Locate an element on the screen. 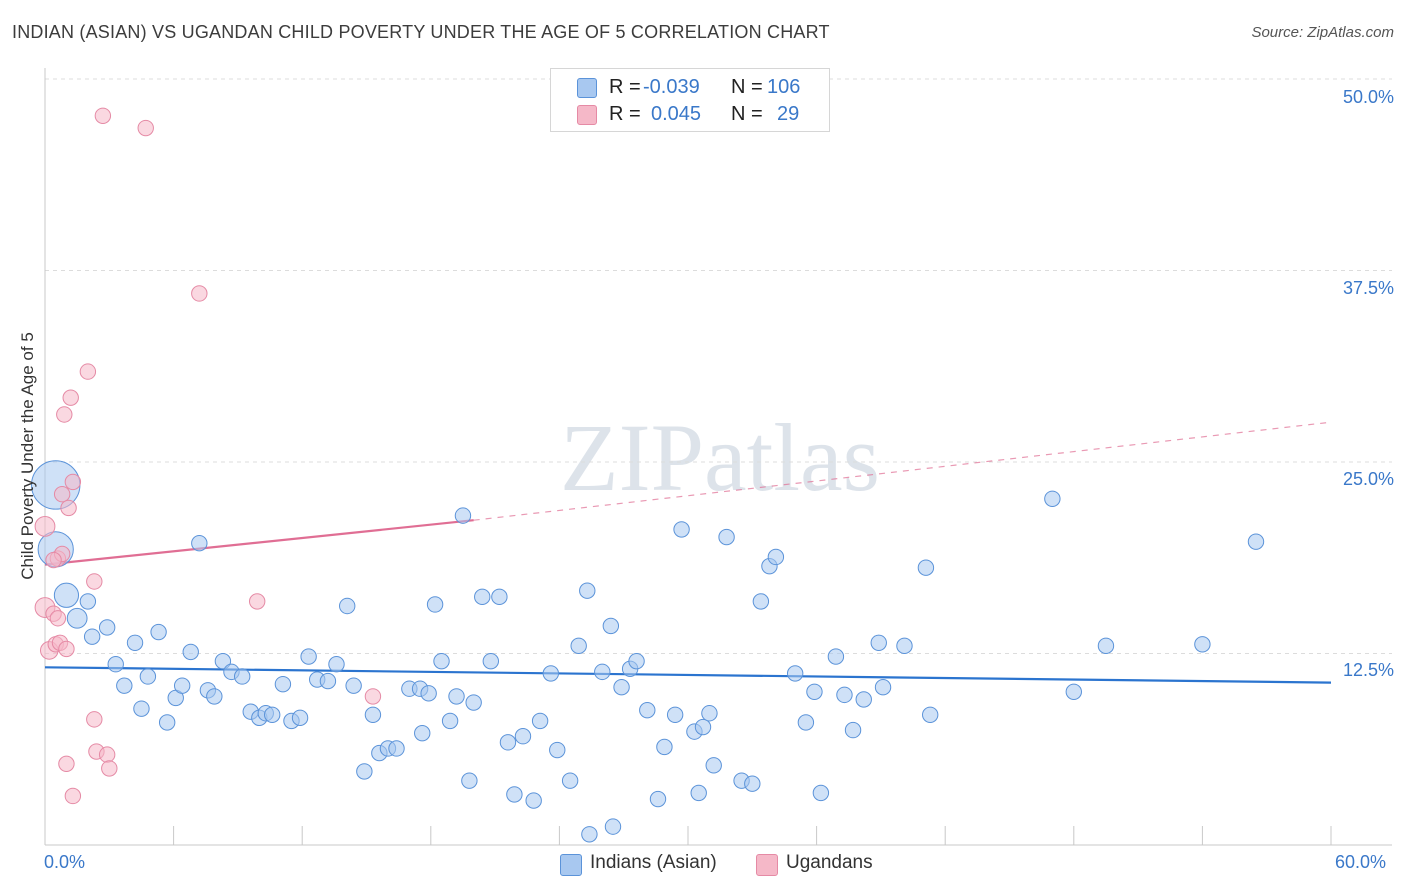 The height and width of the screenshot is (892, 1406). trend-line-ugandans is located at coordinates (259, 542).